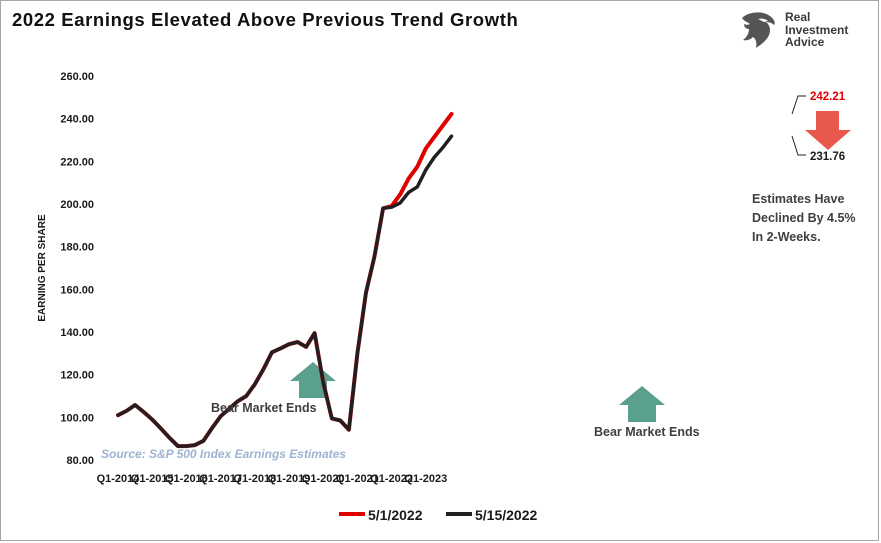 This screenshot has width=881, height=543. I want to click on x-tick-label: Q1-2014, so click(119, 479).